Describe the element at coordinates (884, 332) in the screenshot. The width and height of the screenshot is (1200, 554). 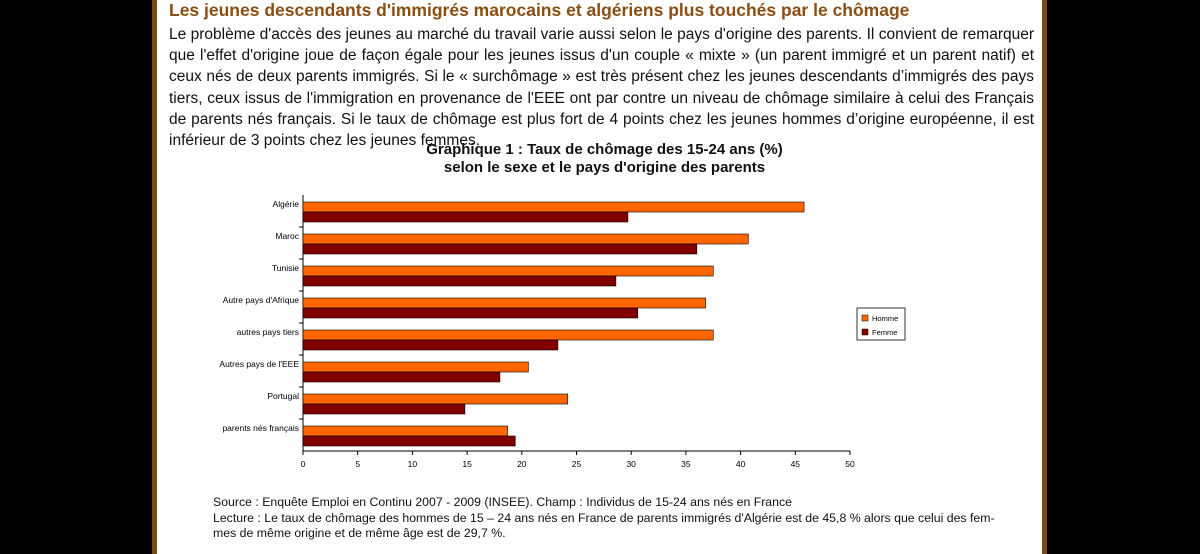
I see `legend-label-femme: Femme` at that location.